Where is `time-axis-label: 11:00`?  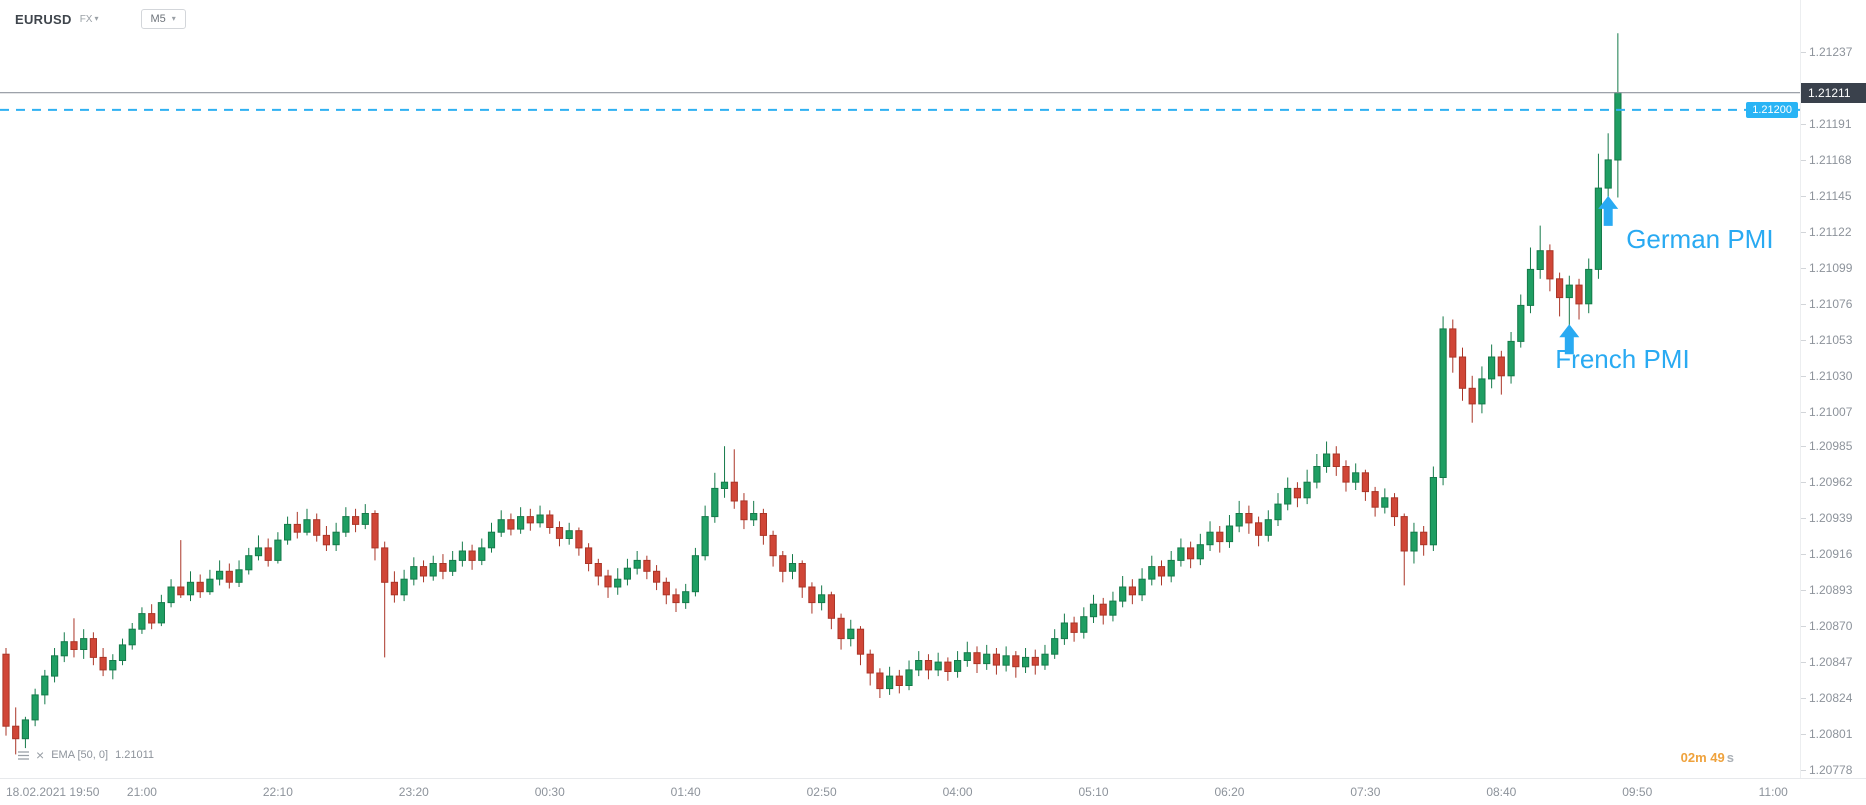
time-axis-label: 11:00 is located at coordinates (1773, 792).